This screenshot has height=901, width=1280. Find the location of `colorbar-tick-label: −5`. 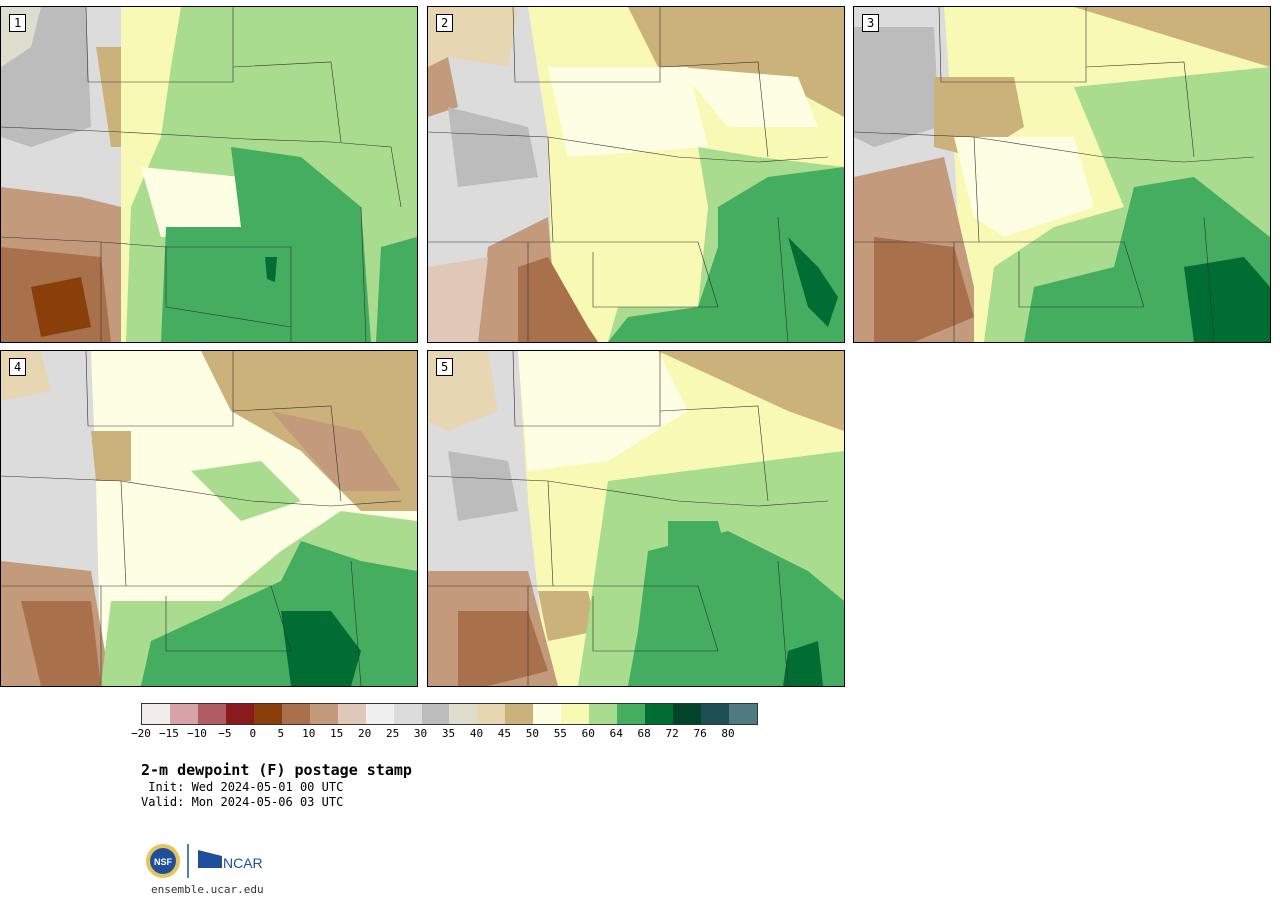

colorbar-tick-label: −5 is located at coordinates (225, 733).